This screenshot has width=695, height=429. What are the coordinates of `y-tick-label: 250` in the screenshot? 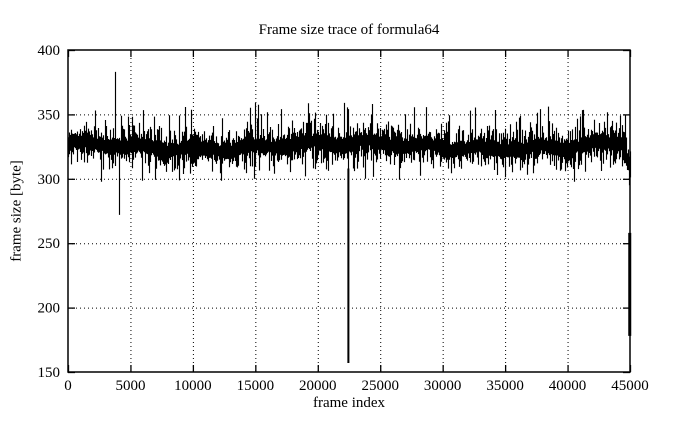 It's located at (49, 244).